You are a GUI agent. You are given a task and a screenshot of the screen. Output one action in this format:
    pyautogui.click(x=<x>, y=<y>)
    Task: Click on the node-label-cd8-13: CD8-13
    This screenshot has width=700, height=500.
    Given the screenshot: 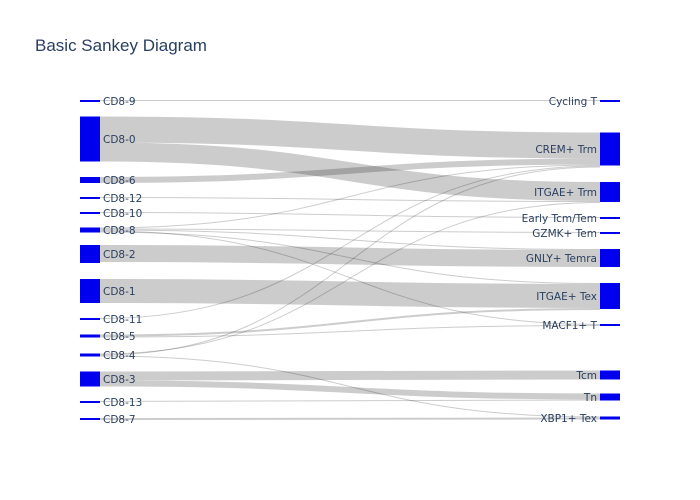 What is the action you would take?
    pyautogui.click(x=122, y=403)
    